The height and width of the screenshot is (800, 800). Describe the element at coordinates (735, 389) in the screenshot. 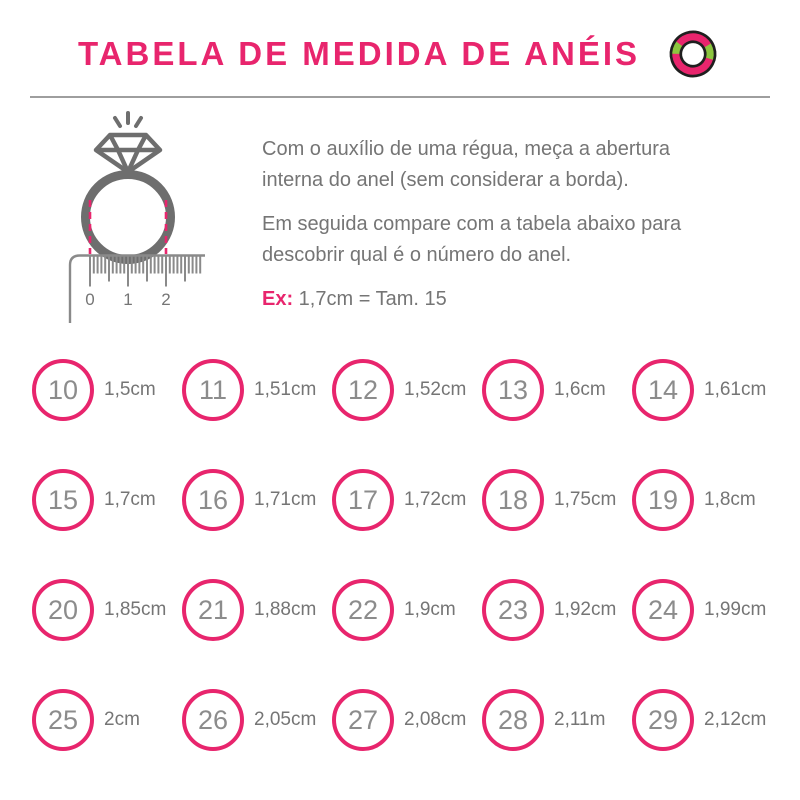

I see `size-measurement: 1,61cm` at that location.